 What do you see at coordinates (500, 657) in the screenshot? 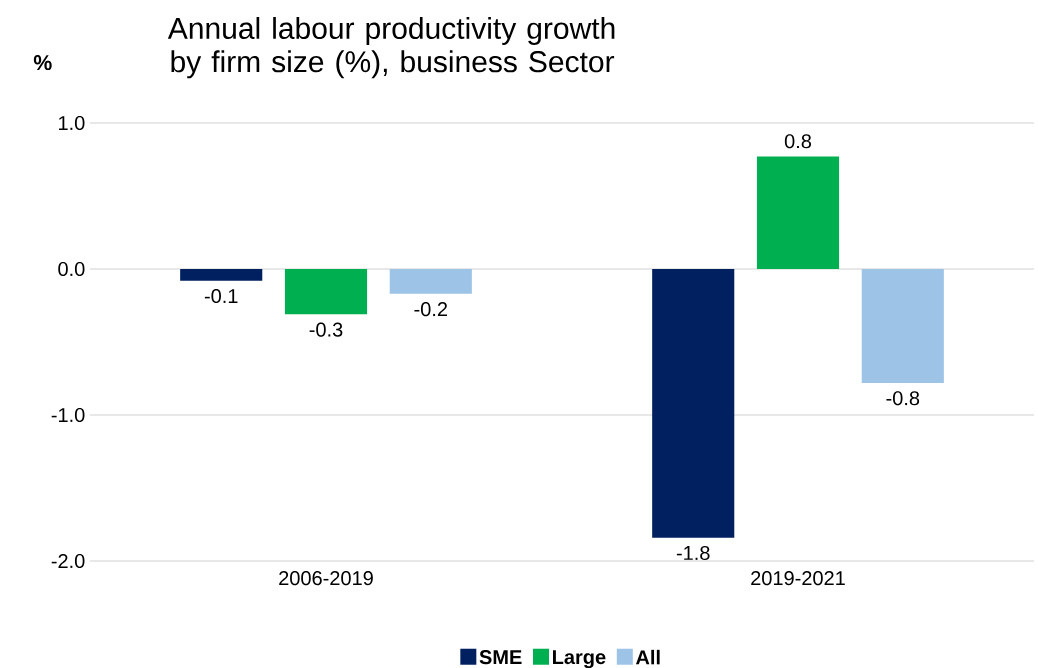
I see `legend-label: SME` at bounding box center [500, 657].